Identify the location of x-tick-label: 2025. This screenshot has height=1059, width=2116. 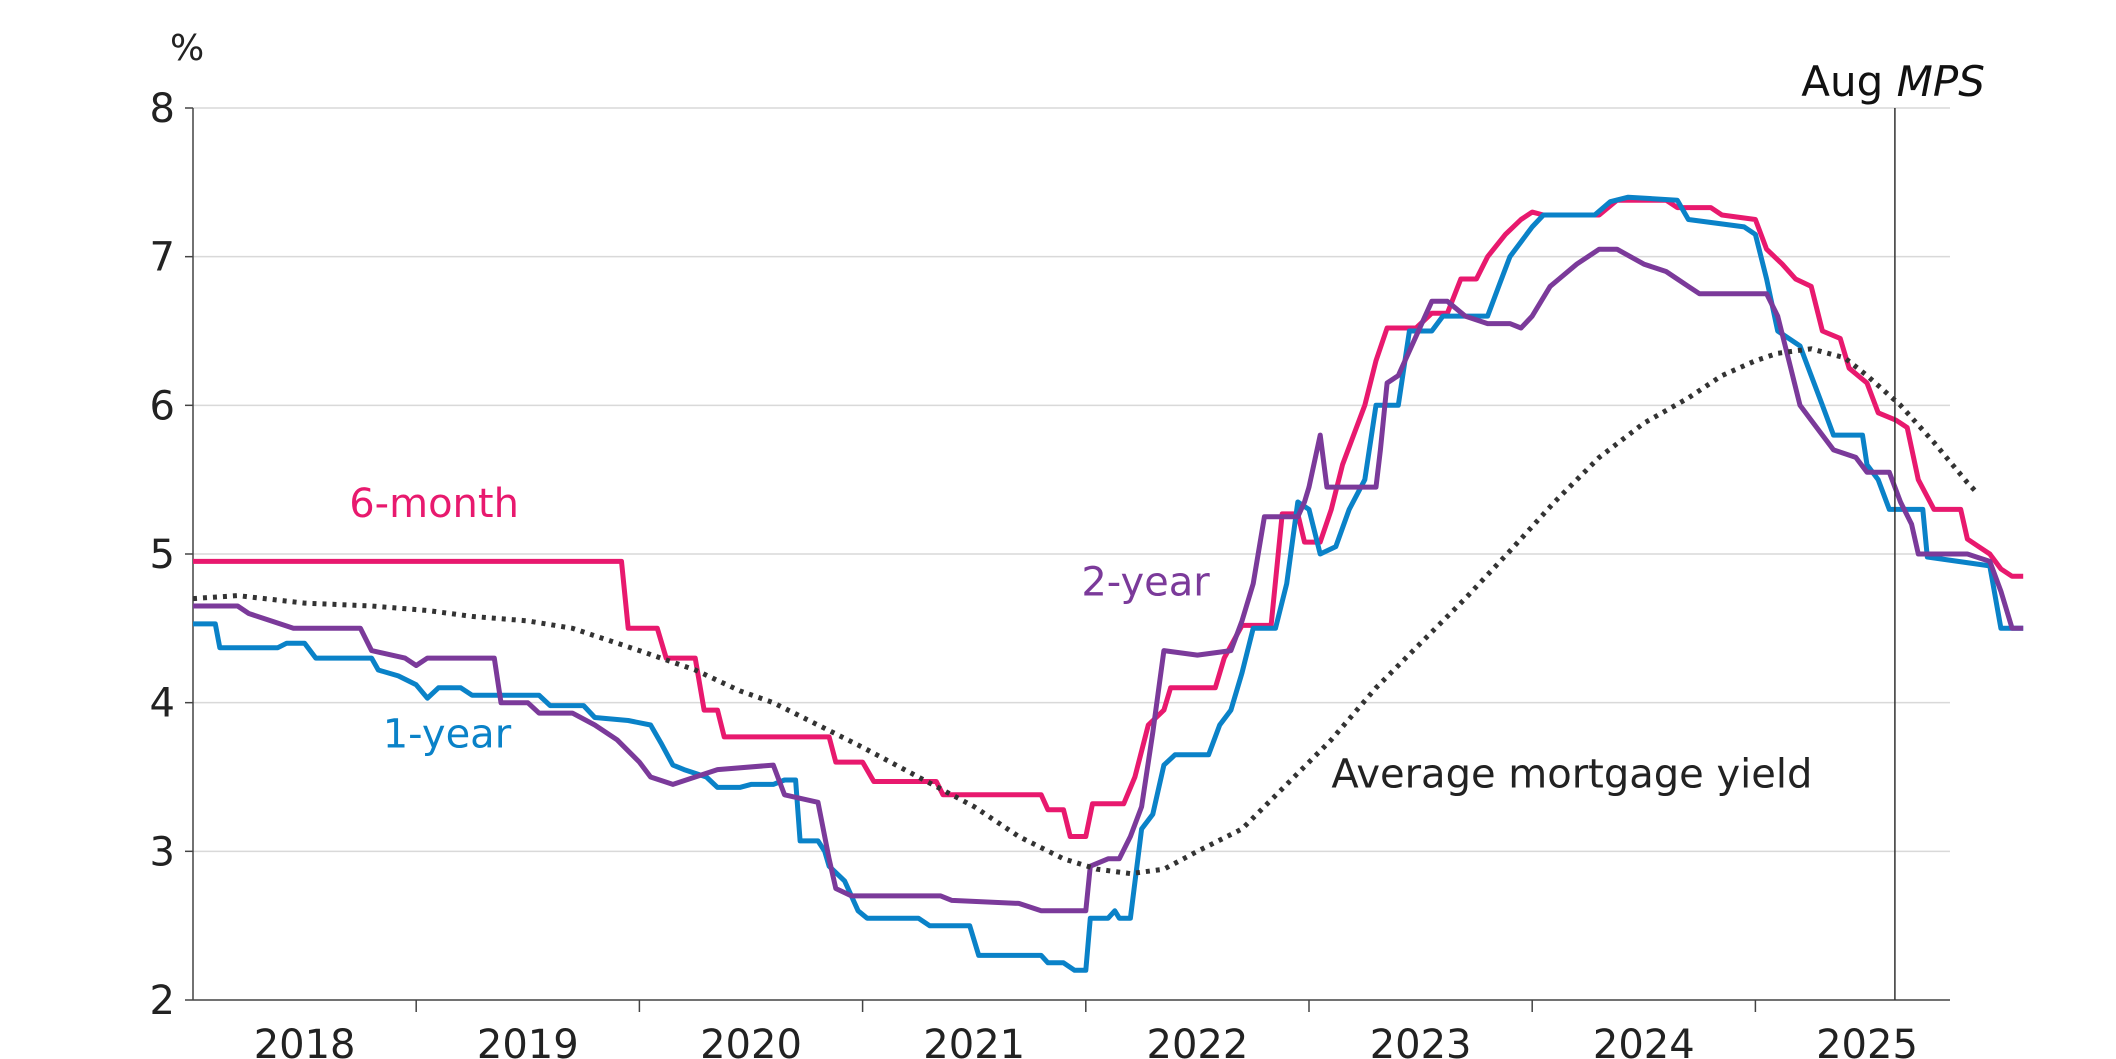
(1867, 1040).